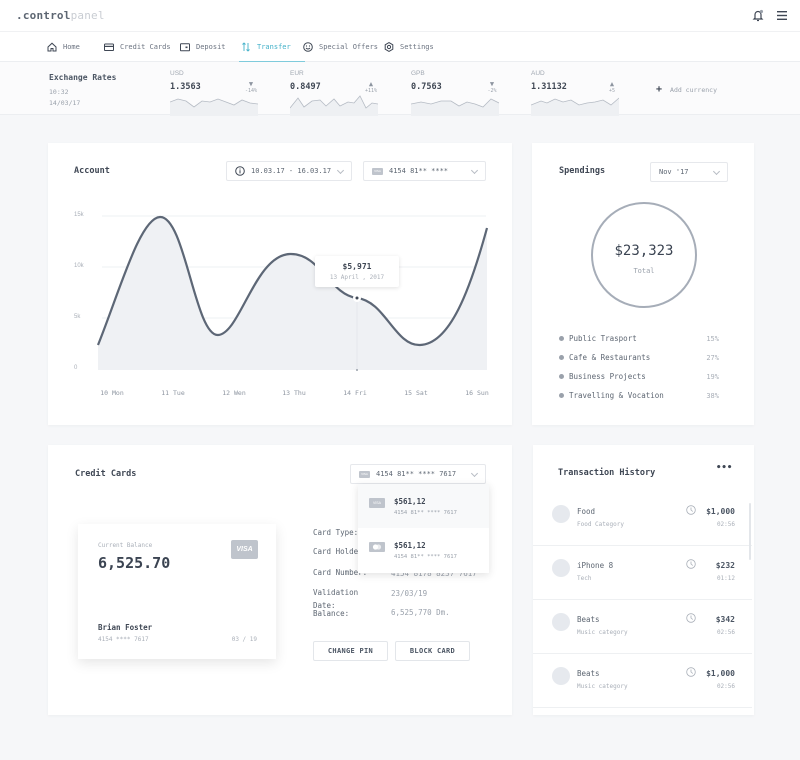 Image resolution: width=800 pixels, height=760 pixels. What do you see at coordinates (214, 107) in the screenshot?
I see `usd-sparkline` at bounding box center [214, 107].